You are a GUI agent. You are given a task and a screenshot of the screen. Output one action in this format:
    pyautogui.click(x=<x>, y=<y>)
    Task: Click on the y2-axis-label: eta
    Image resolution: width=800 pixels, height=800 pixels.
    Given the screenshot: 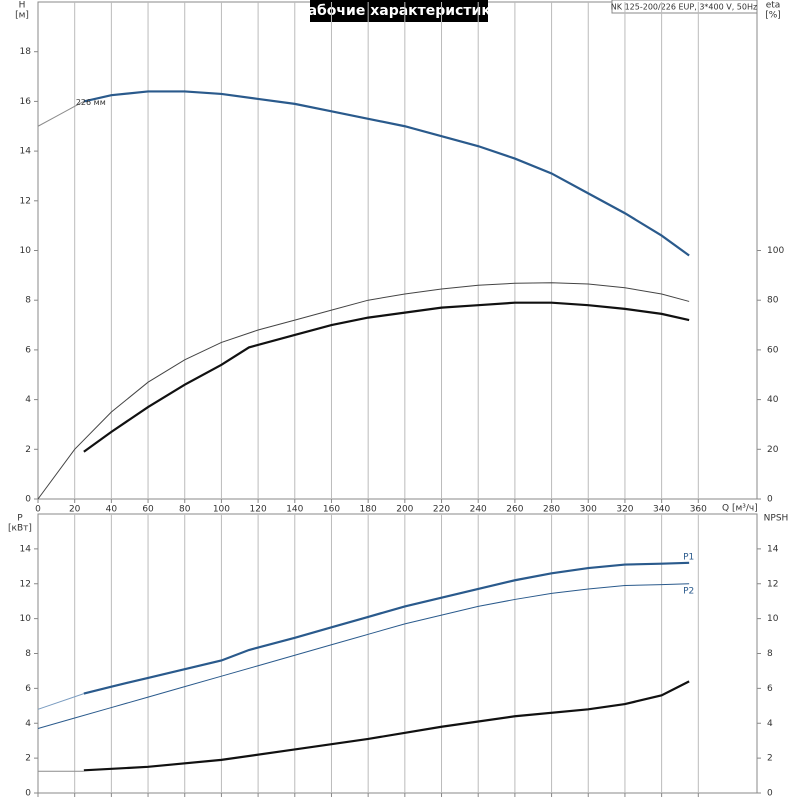 What is the action you would take?
    pyautogui.click(x=773, y=6)
    